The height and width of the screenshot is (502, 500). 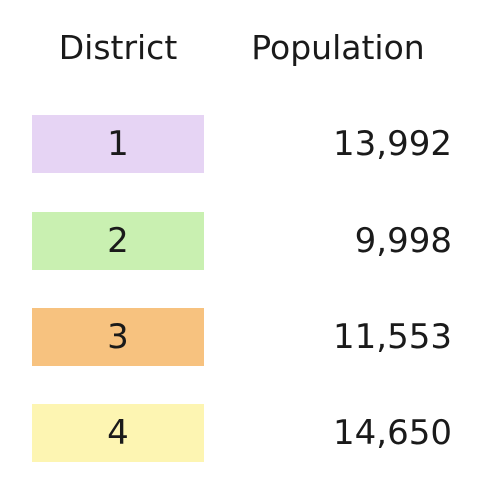 What do you see at coordinates (338, 47) in the screenshot?
I see `column-header: Population` at bounding box center [338, 47].